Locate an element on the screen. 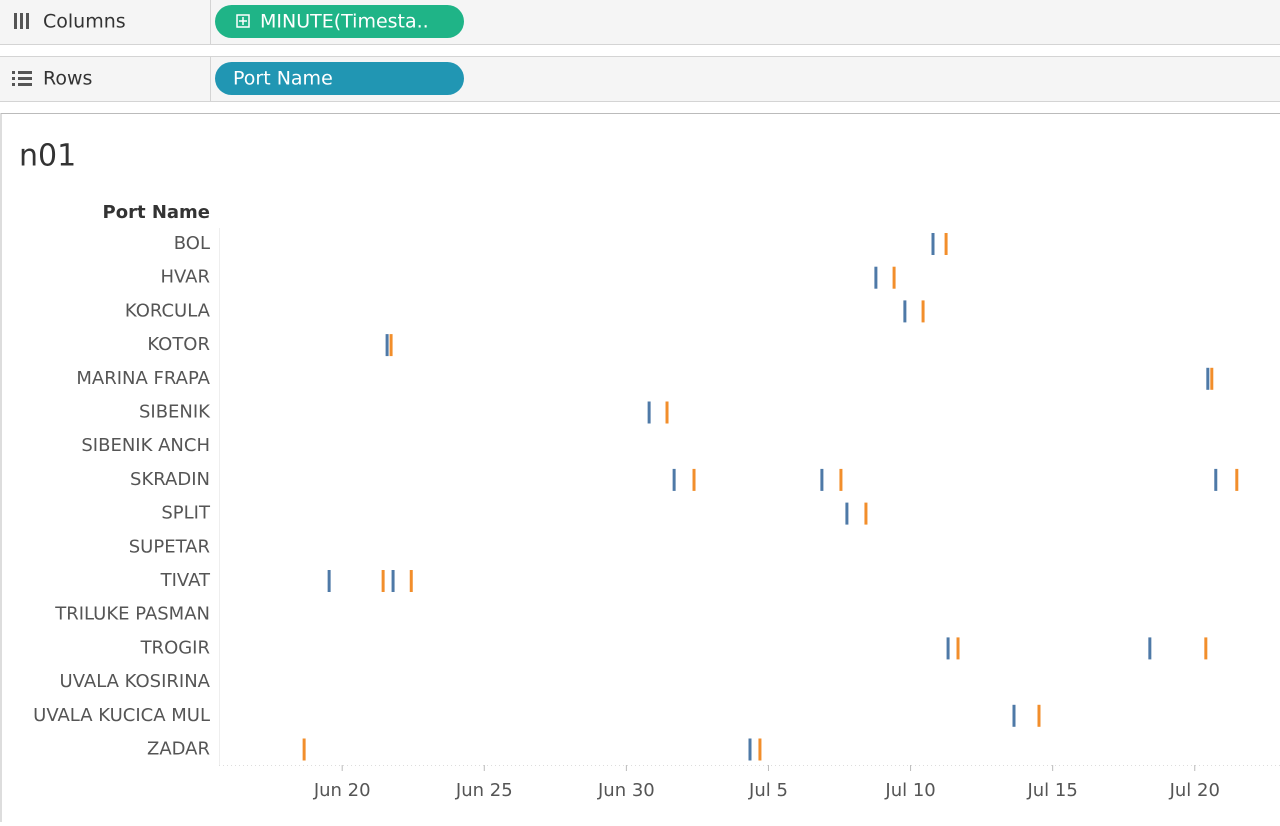 Image resolution: width=1280 pixels, height=826 pixels. x-tick-label: Jul 20 is located at coordinates (1194, 790).